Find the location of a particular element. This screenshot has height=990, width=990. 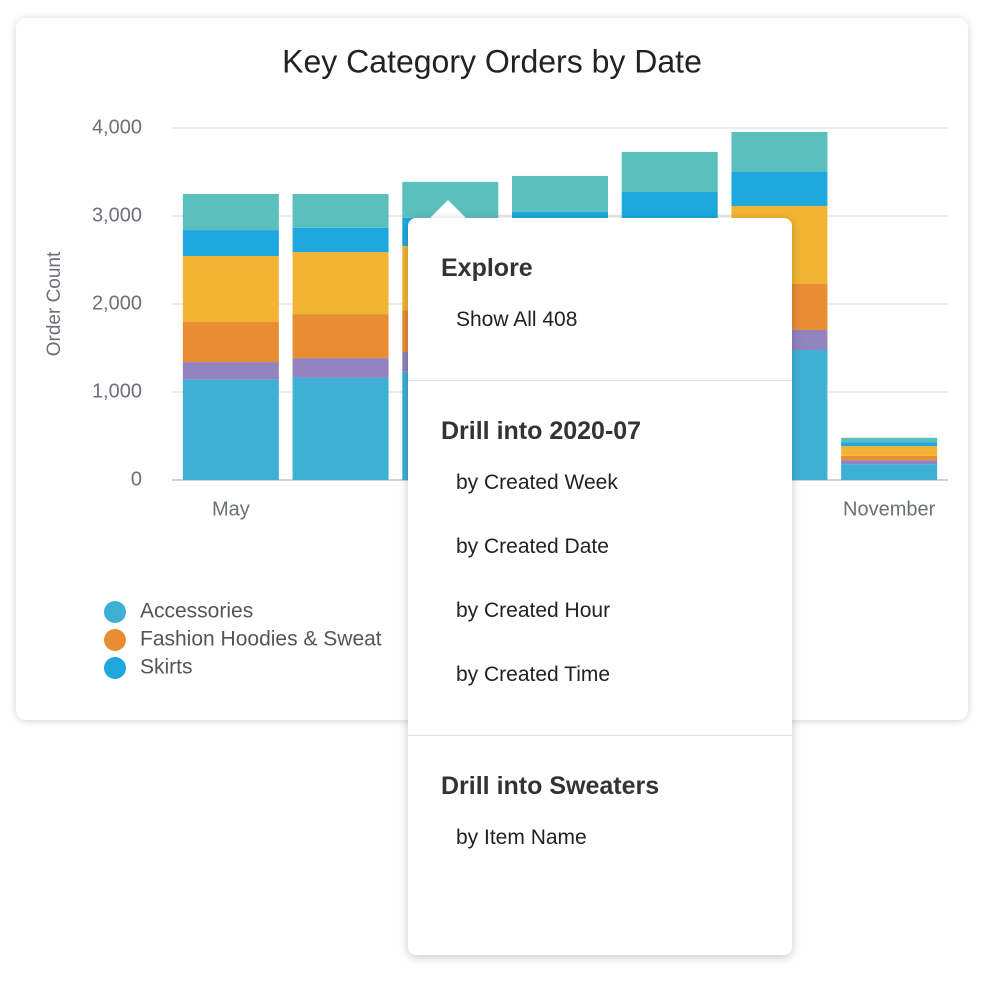

x-tick-label: May is located at coordinates (231, 509).